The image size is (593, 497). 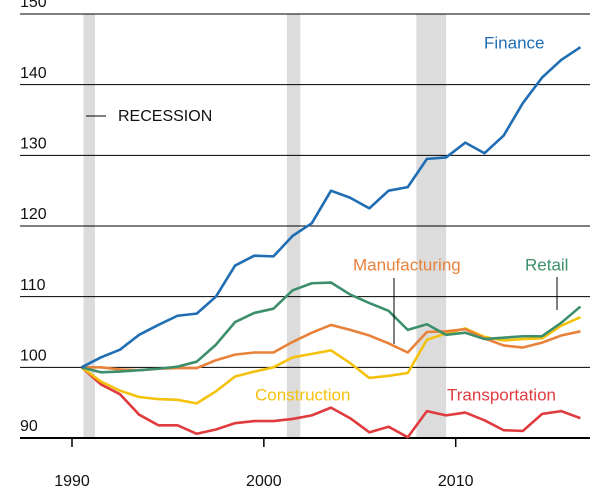 I want to click on series-label: Transportation, so click(x=501, y=394).